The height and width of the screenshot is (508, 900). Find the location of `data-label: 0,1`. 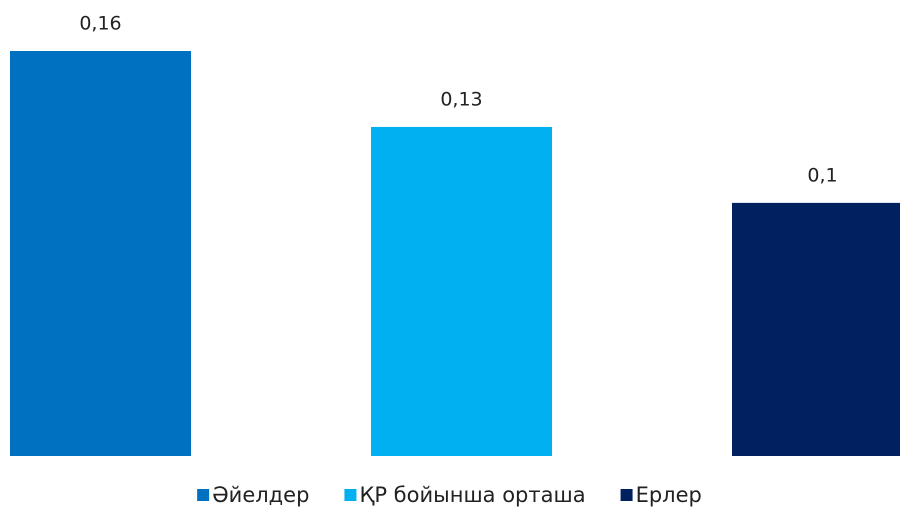

data-label: 0,1 is located at coordinates (822, 175).